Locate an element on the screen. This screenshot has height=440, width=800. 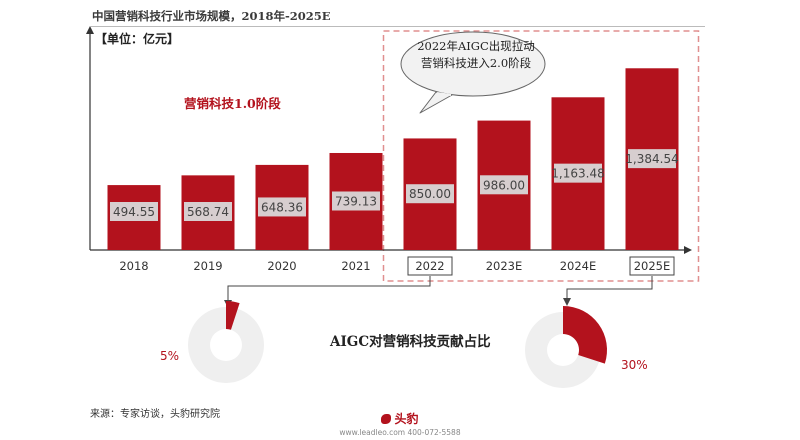
value-label-bg-2022 is located at coordinates (430, 194).